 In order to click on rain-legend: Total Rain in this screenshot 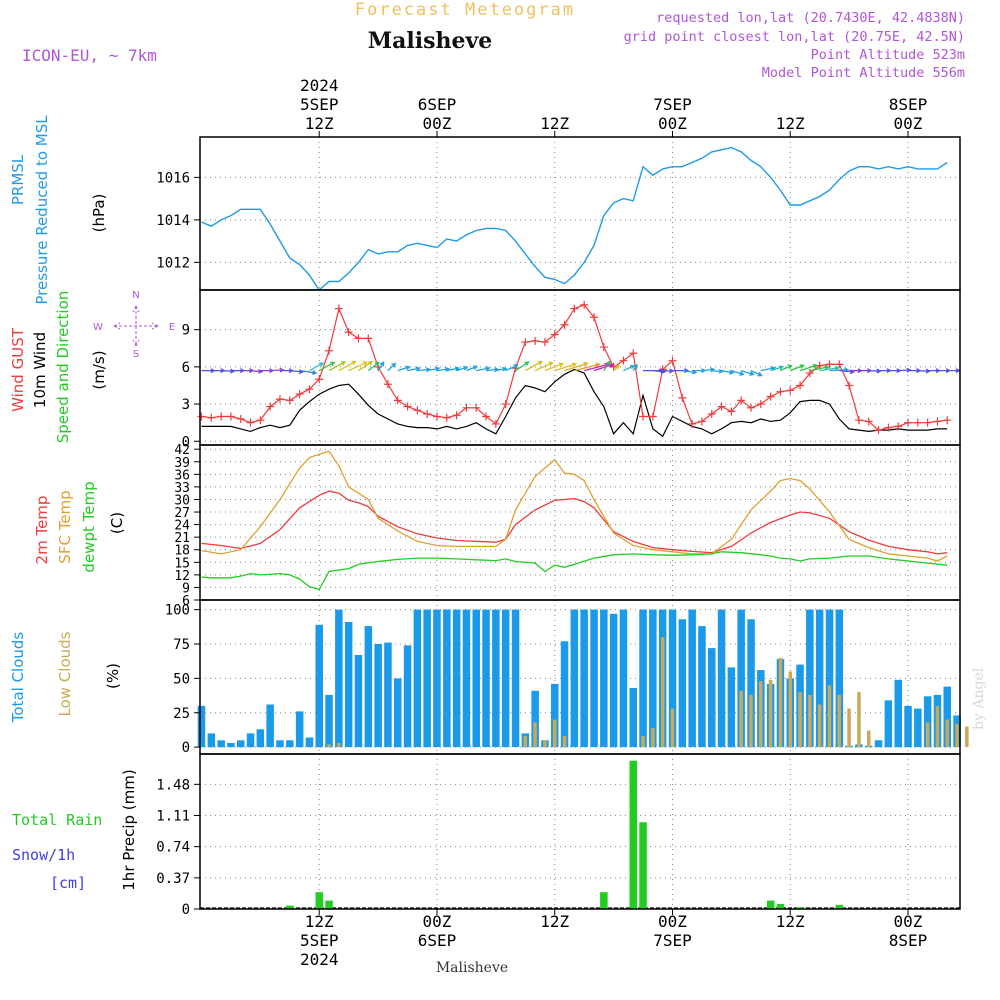, I will do `click(57, 820)`.